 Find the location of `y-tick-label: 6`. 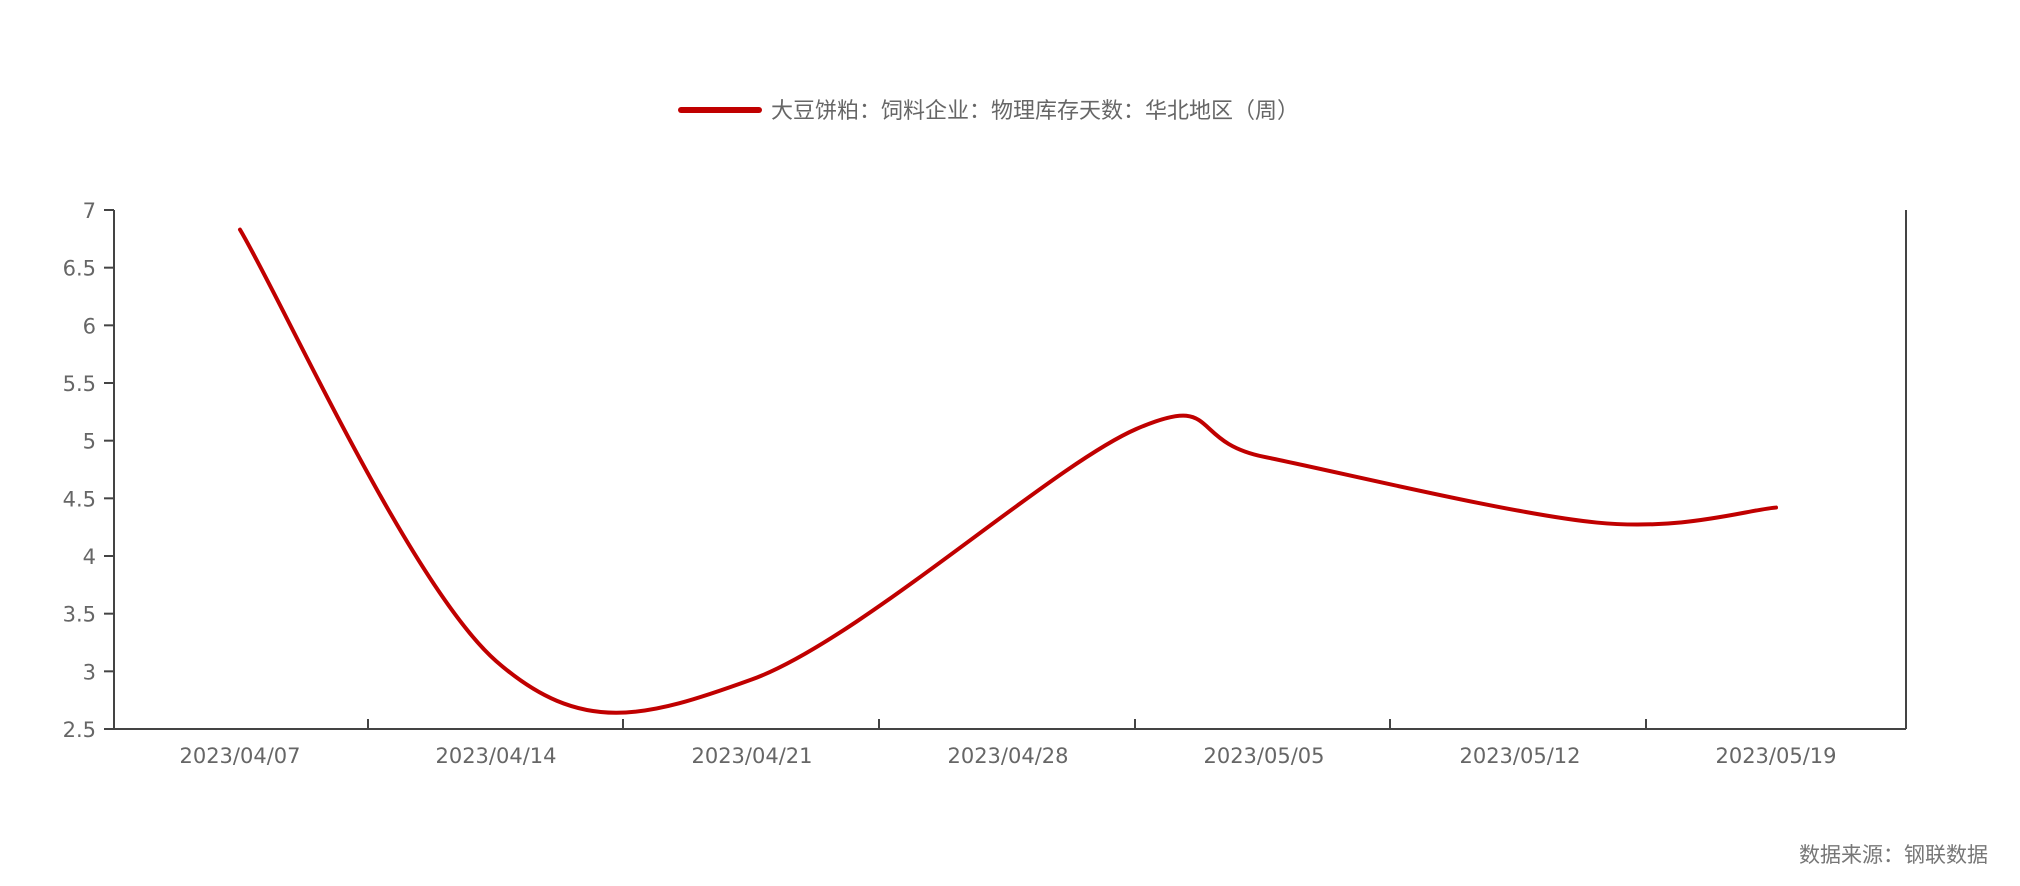

y-tick-label: 6 is located at coordinates (89, 326).